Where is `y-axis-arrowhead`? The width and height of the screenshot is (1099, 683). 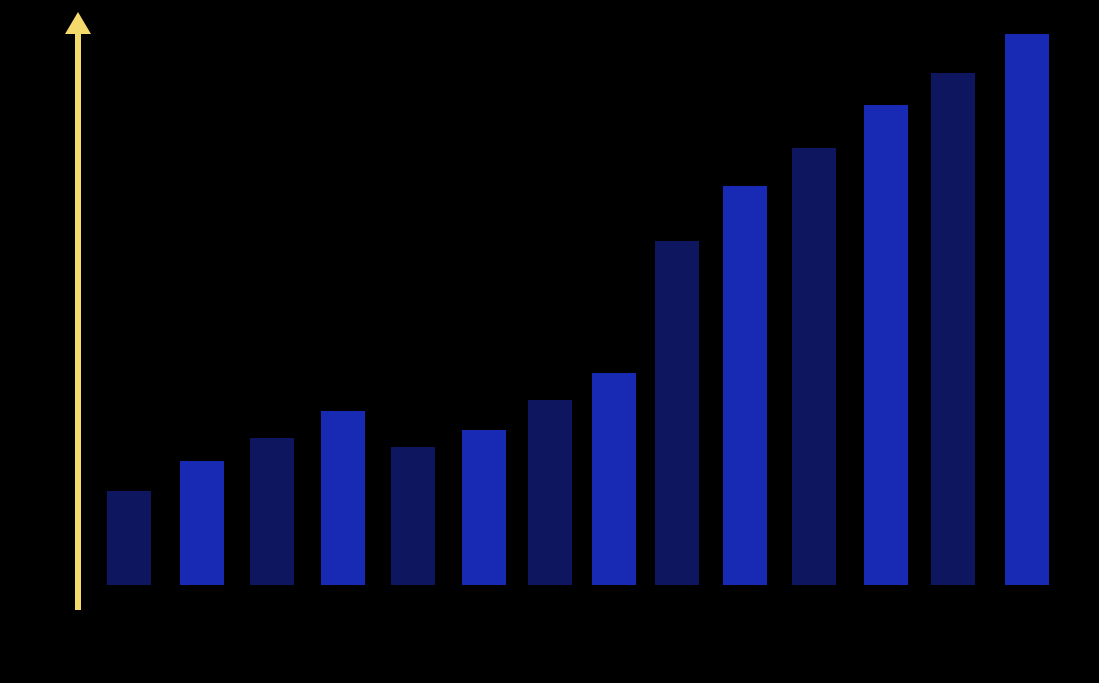
y-axis-arrowhead is located at coordinates (78, 23).